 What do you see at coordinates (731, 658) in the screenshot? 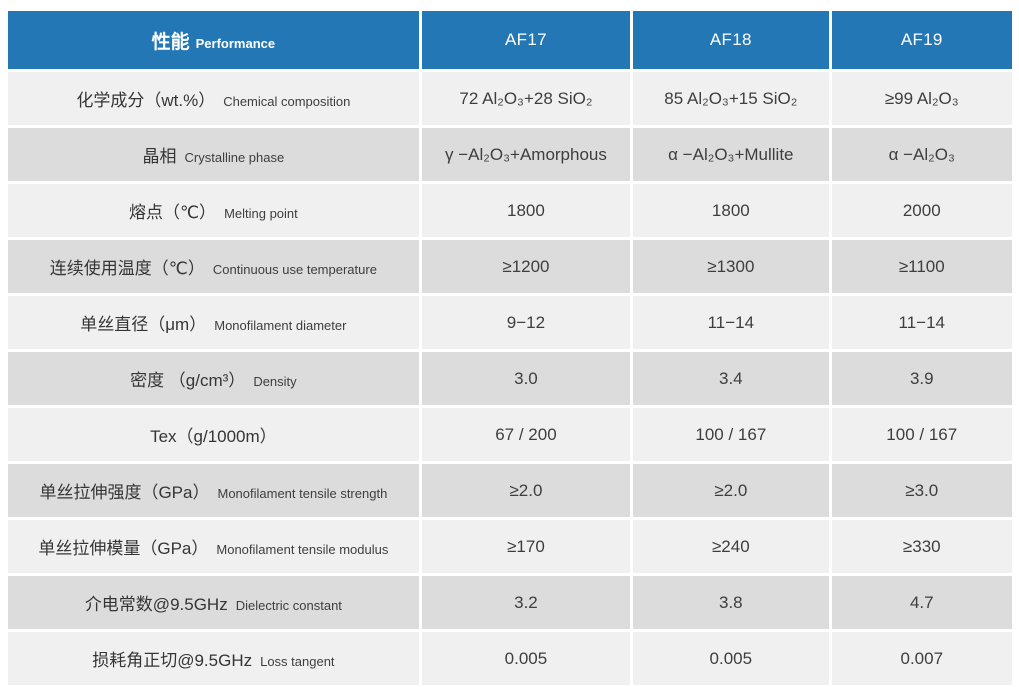
I see `loss-tangent-af18-value: 0.005` at bounding box center [731, 658].